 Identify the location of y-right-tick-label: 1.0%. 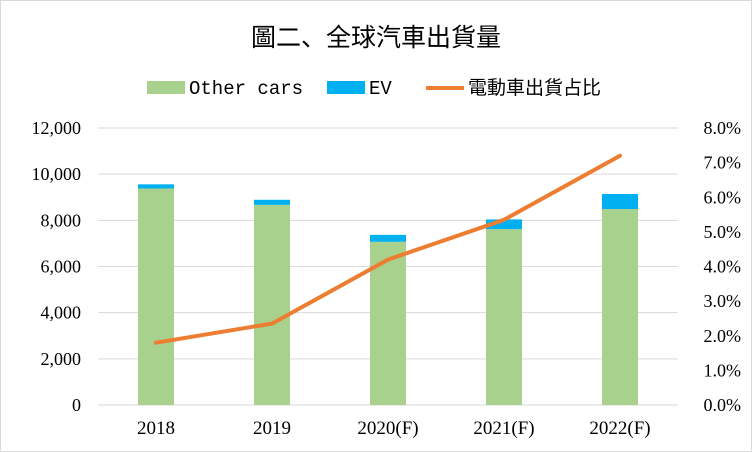
(723, 370).